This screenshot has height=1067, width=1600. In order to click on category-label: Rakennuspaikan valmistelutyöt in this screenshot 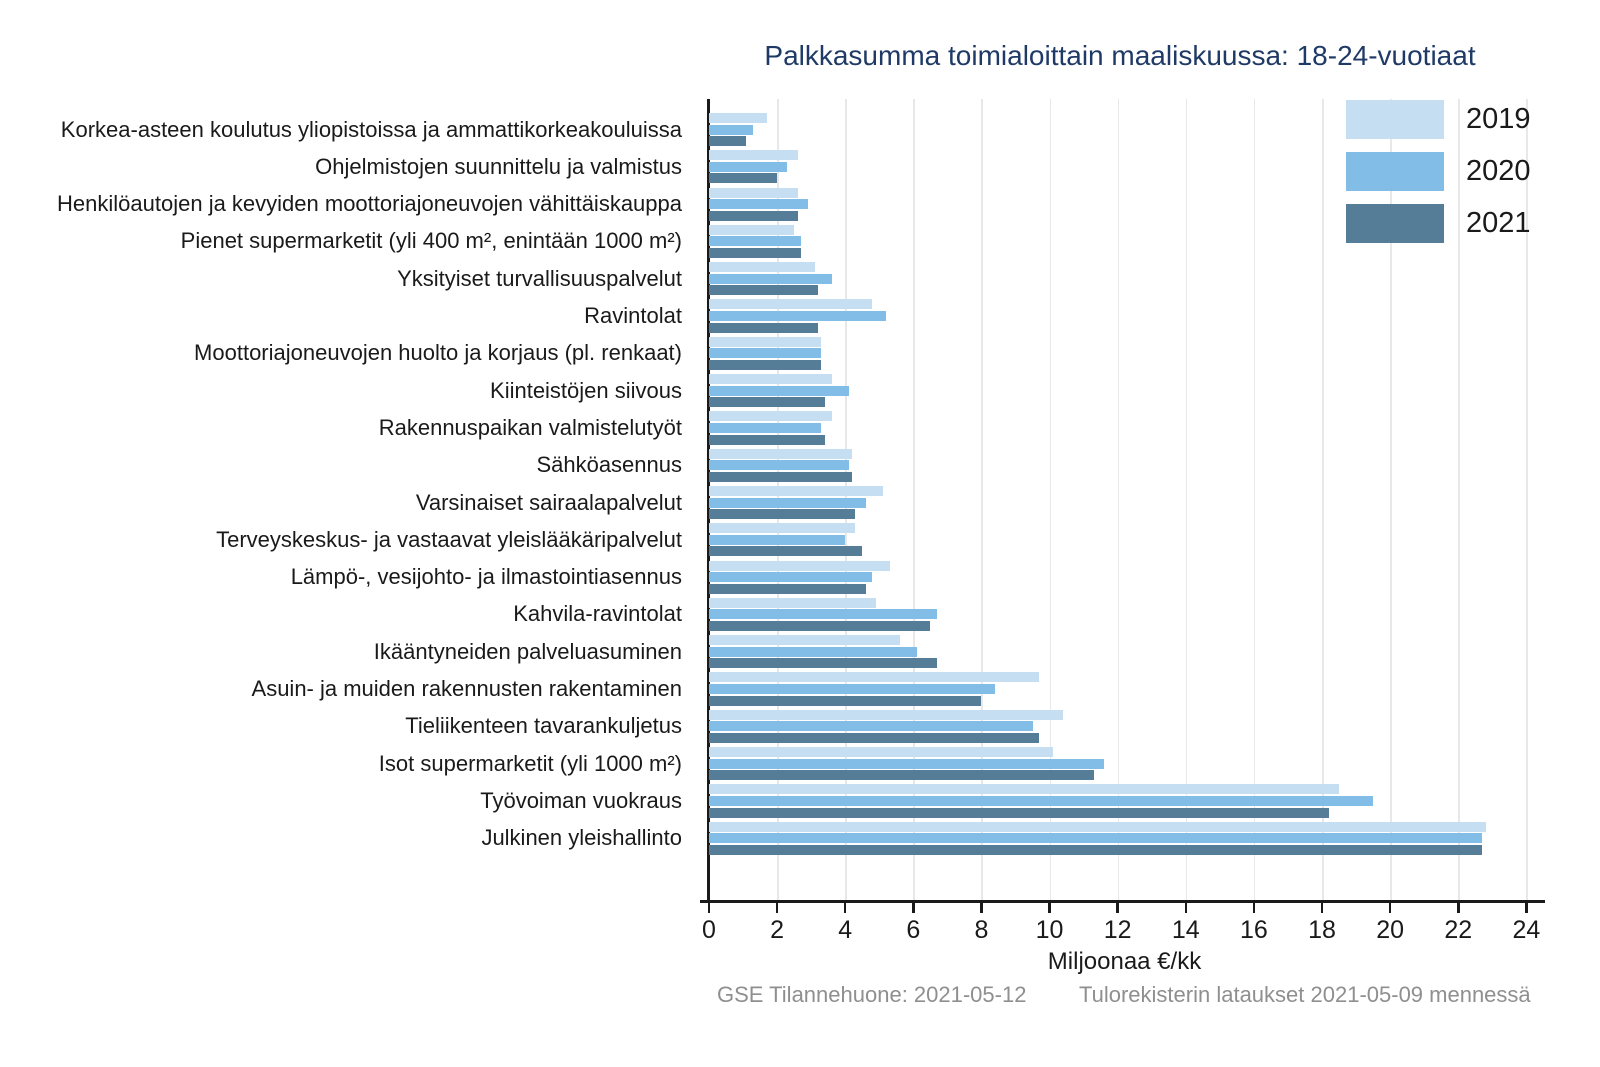, I will do `click(530, 427)`.